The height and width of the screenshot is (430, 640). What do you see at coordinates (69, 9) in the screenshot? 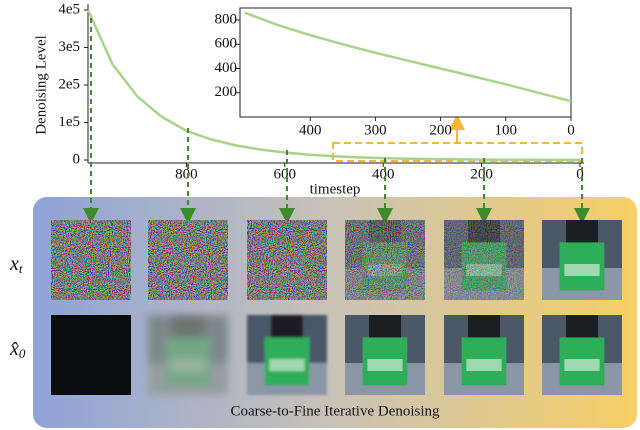
I see `y-tick-label: 4e5` at bounding box center [69, 9].